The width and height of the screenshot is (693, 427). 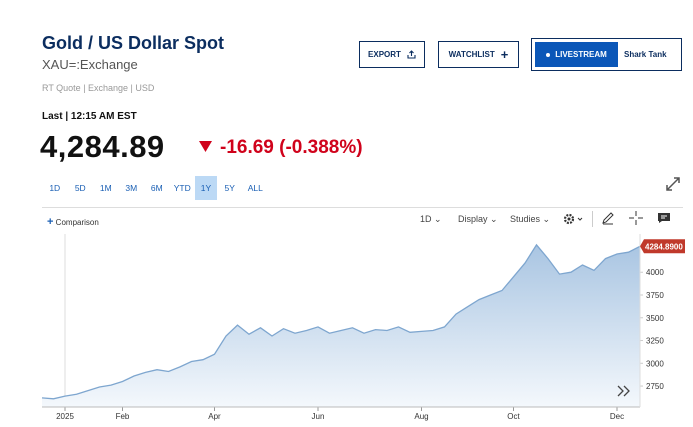 I want to click on watchlist-button: WATCHLIST +, so click(x=478, y=54).